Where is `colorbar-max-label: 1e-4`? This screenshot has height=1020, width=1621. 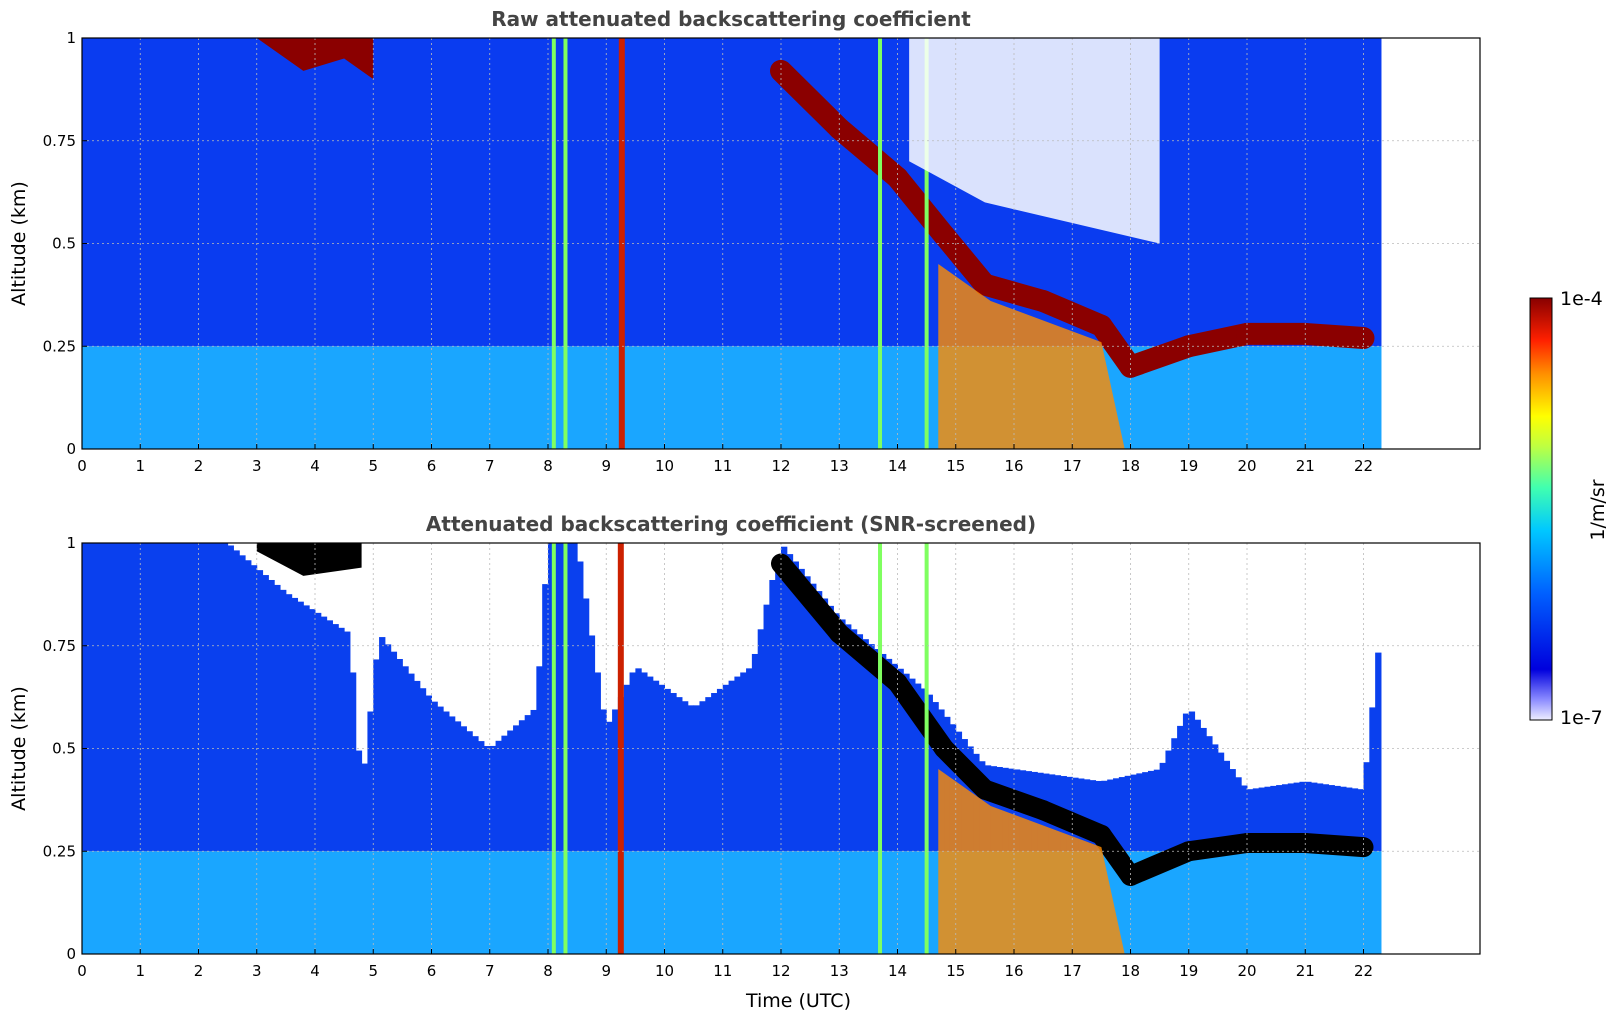
colorbar-max-label: 1e-4 is located at coordinates (1581, 299).